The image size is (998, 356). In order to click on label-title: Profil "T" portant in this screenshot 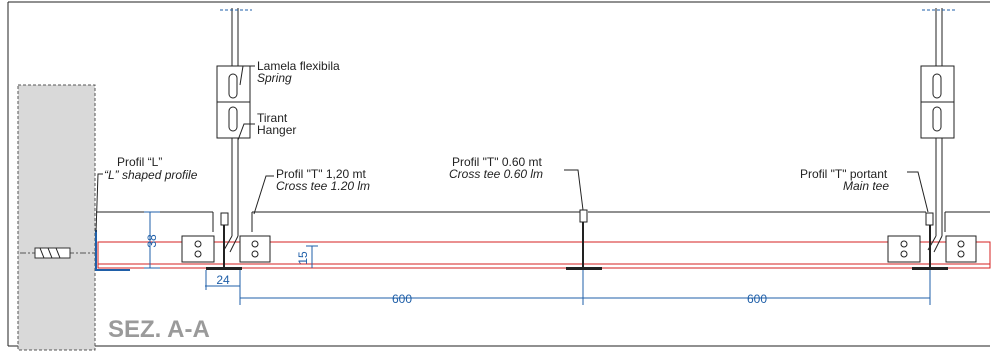, I will do `click(844, 174)`.